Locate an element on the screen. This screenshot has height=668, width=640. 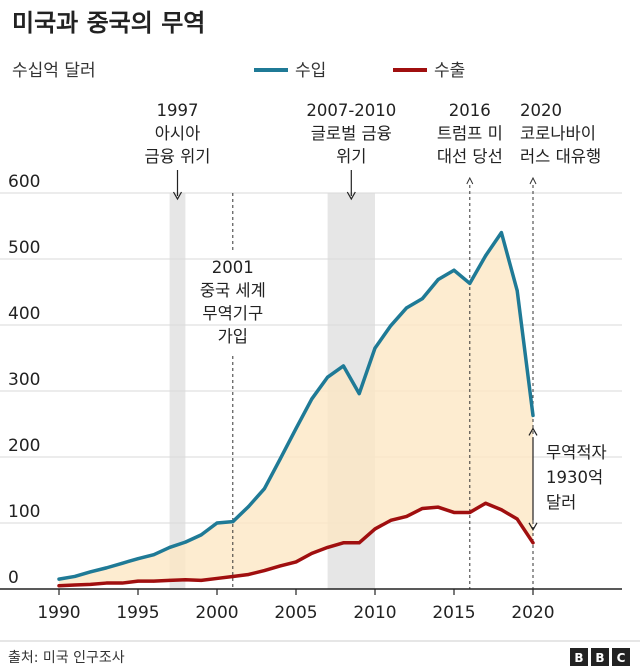
event-label-2001-line-1: 중국 세계 is located at coordinates (233, 290).